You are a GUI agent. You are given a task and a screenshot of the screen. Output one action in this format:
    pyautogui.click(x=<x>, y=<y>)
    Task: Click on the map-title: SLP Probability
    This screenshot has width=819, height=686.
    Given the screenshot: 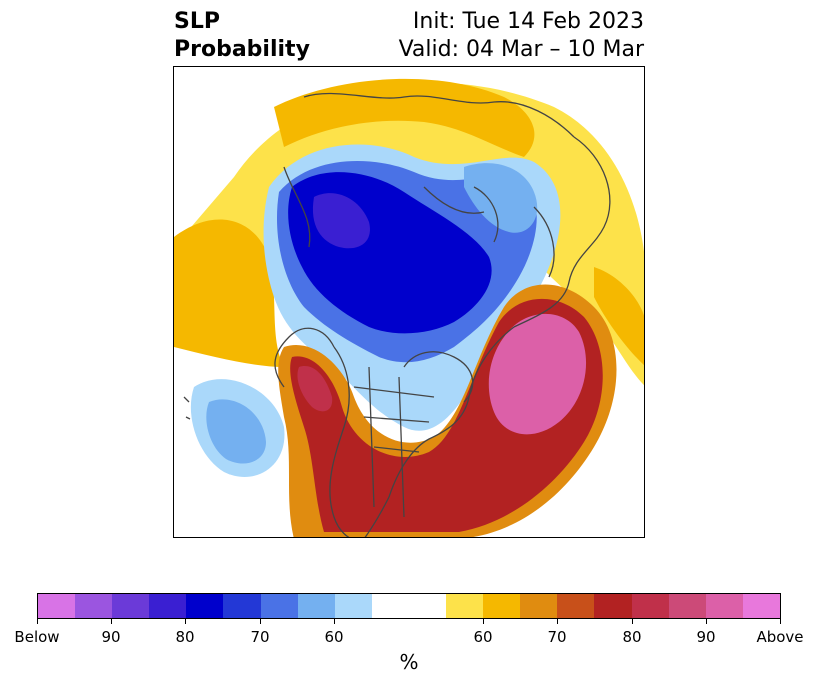 What is the action you would take?
    pyautogui.click(x=242, y=36)
    